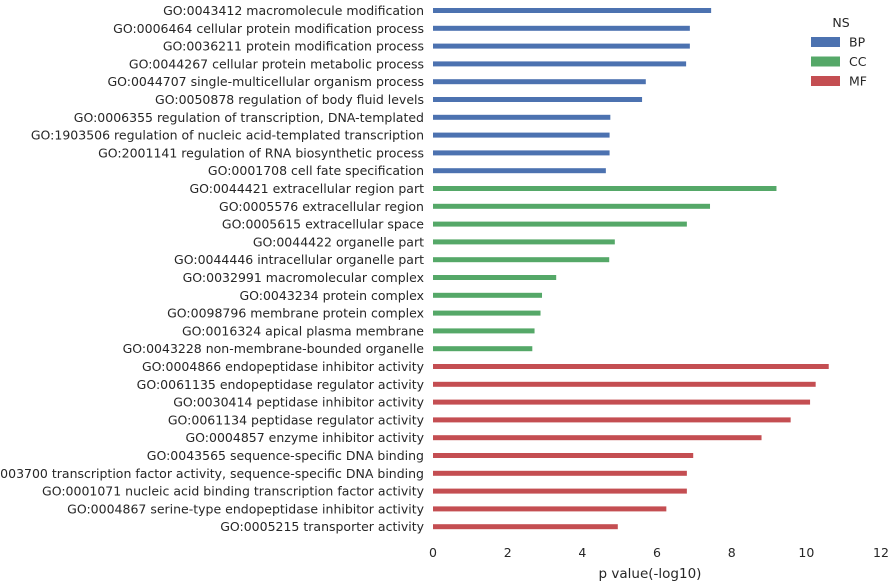 The image size is (894, 587). What do you see at coordinates (293, 46) in the screenshot?
I see `category-label: GO:0036211 protein modification process` at bounding box center [293, 46].